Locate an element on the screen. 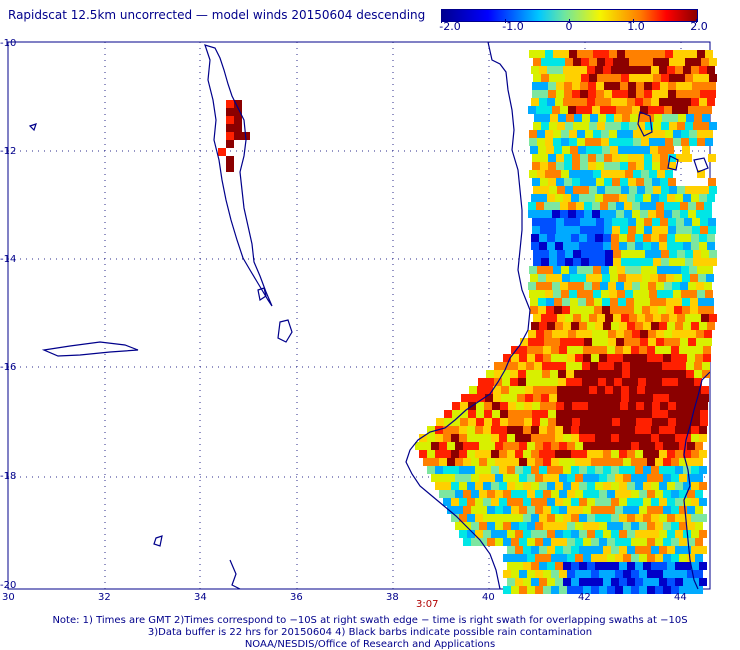 The height and width of the screenshot is (650, 740). lake-malawi-outline is located at coordinates (238, 175).